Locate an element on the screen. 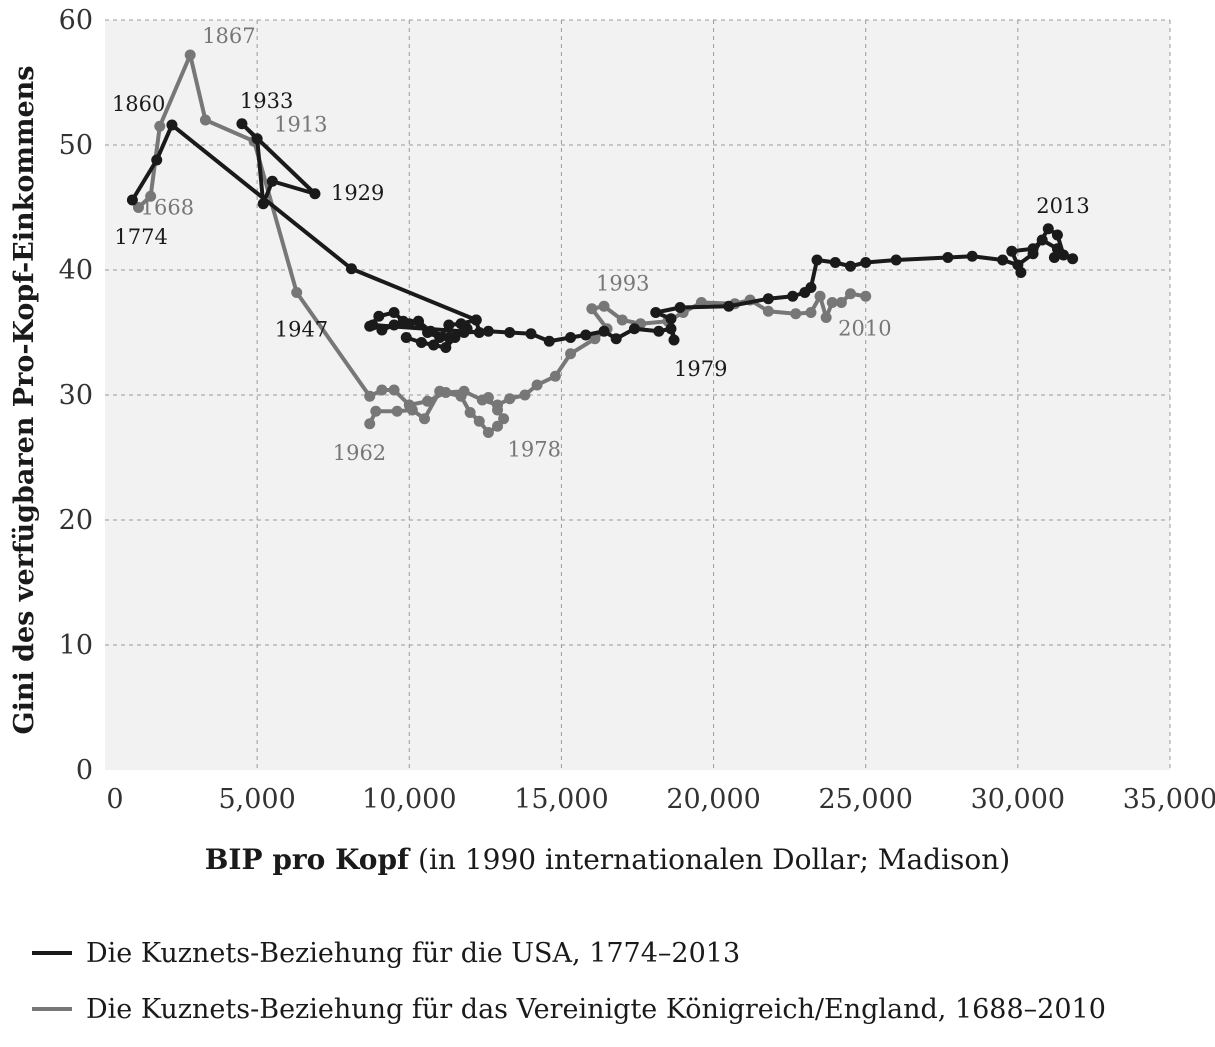  x-tick-label: 35,000 is located at coordinates (1169, 799).